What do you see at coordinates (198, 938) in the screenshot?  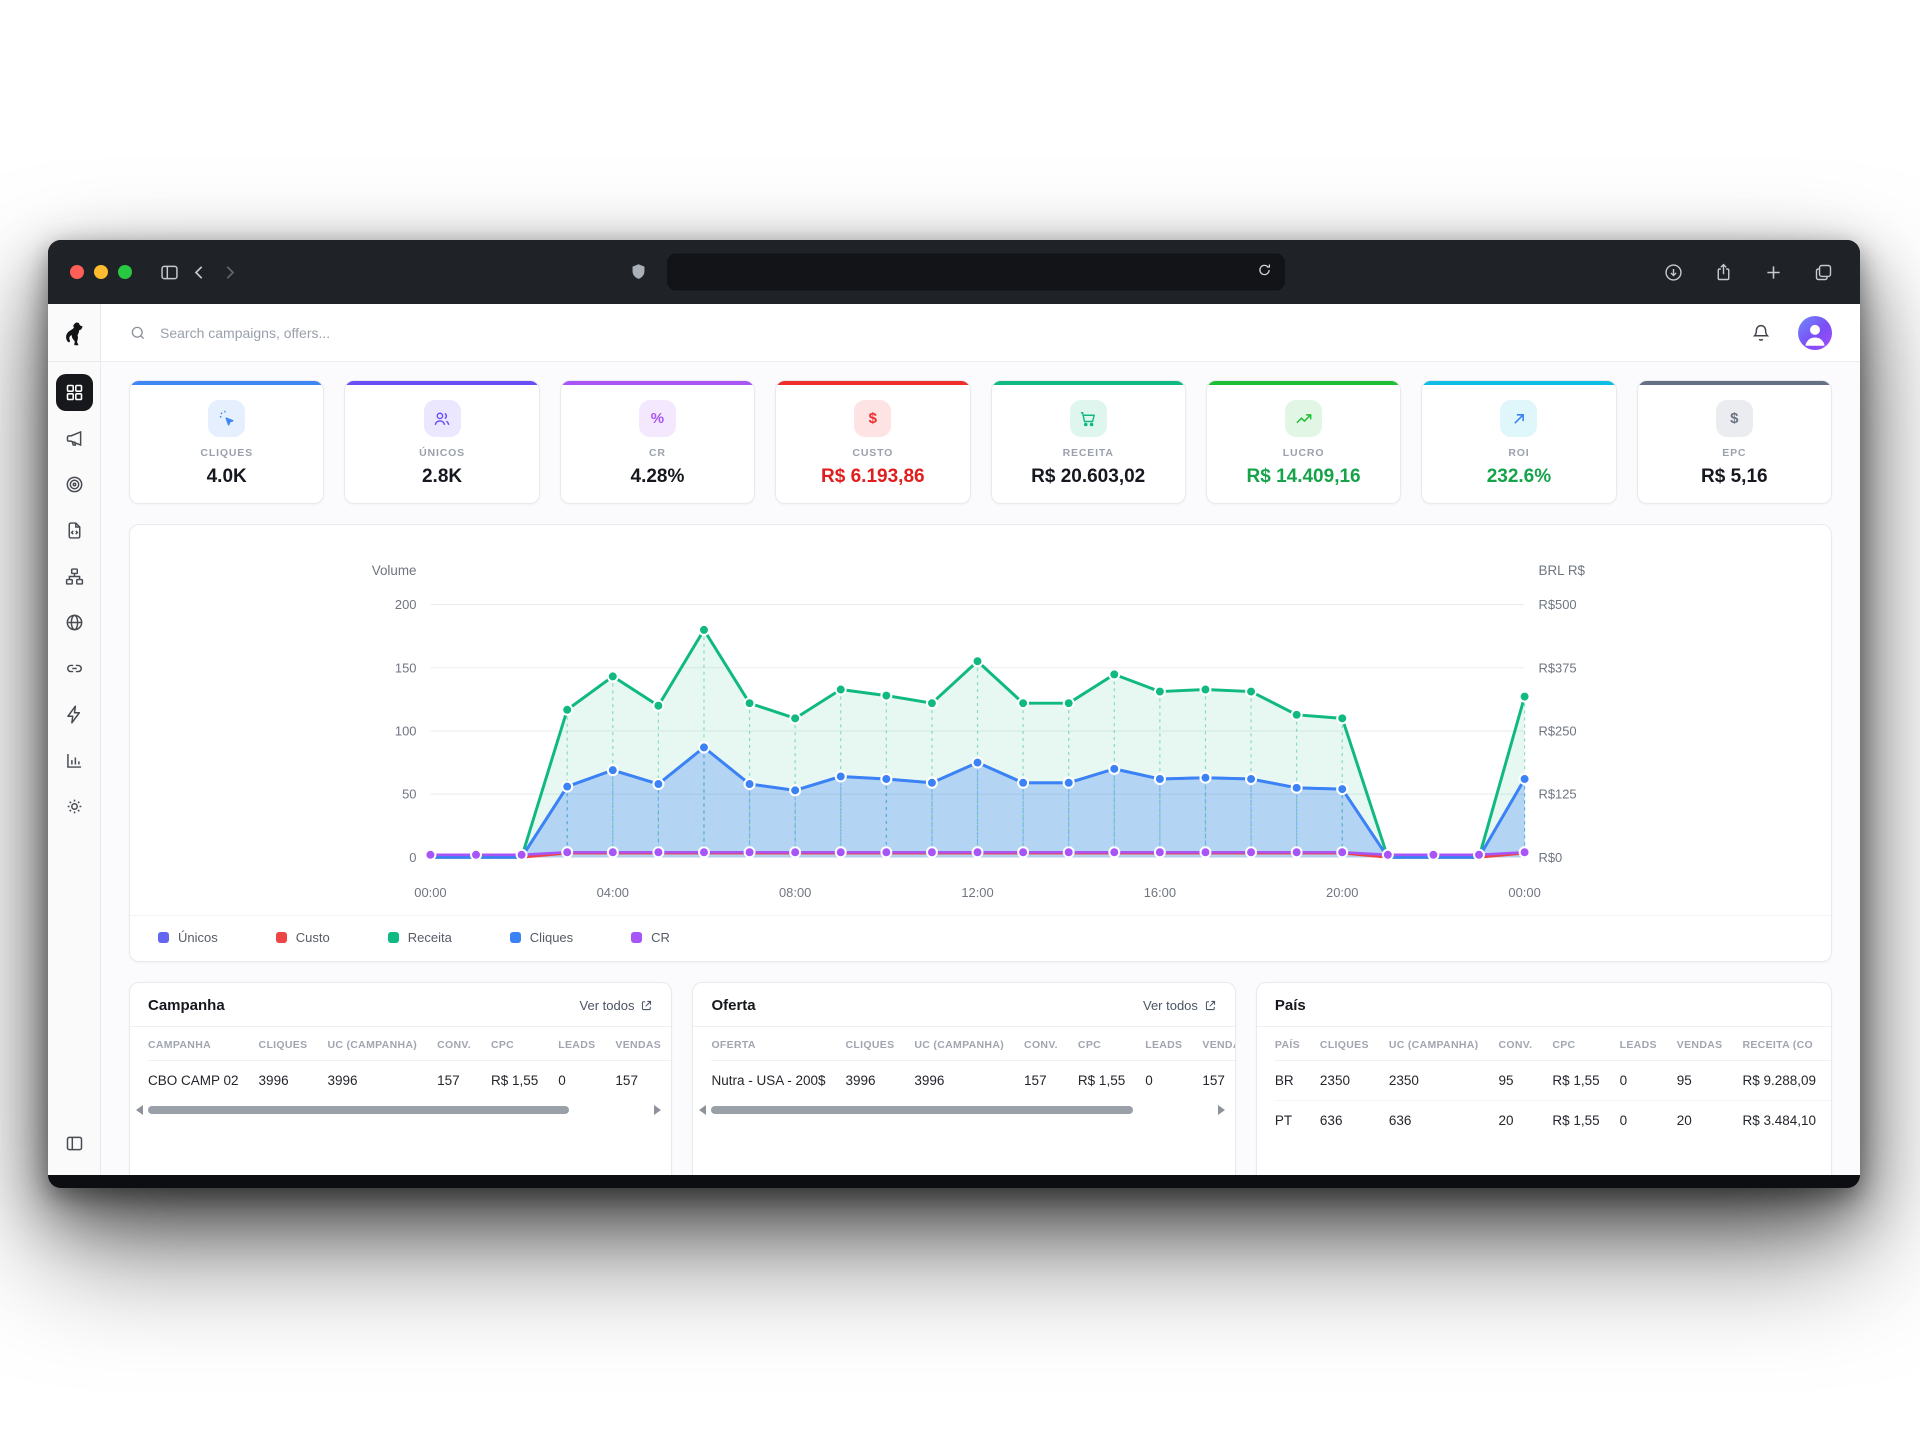 I see `legend-label: Únicos` at bounding box center [198, 938].